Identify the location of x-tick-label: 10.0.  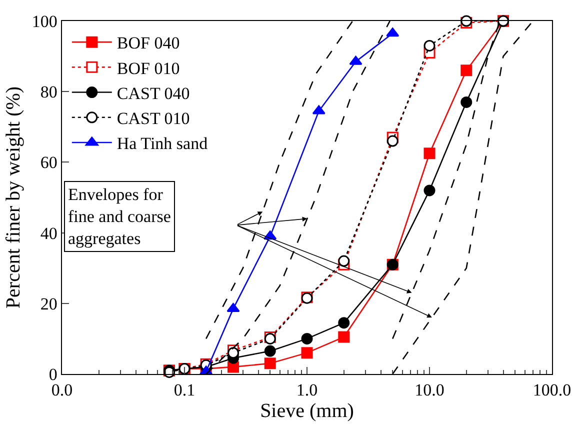
(429, 390).